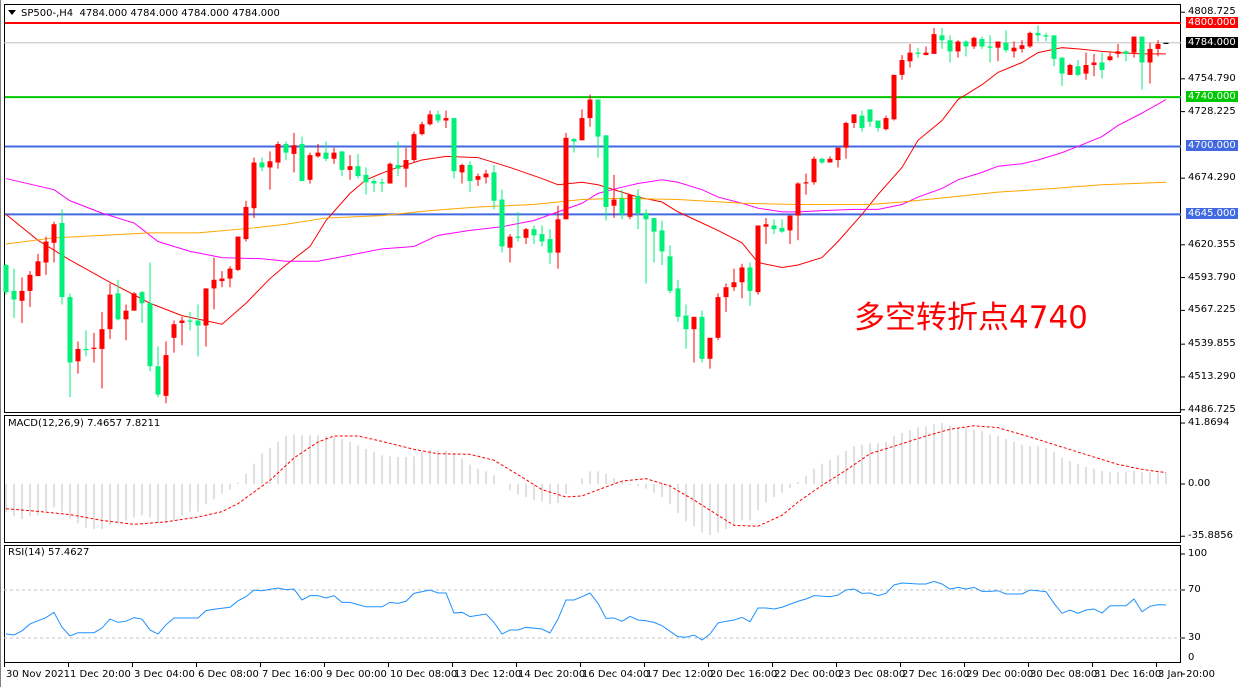 This screenshot has width=1240, height=687. What do you see at coordinates (12, 12) in the screenshot?
I see `dropdown-triangle-icon` at bounding box center [12, 12].